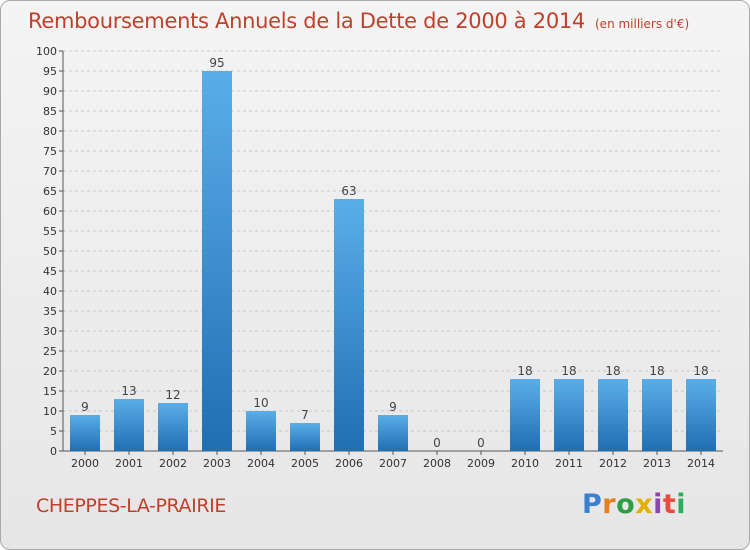 This screenshot has height=550, width=750. What do you see at coordinates (592, 504) in the screenshot?
I see `logo-letter: P` at bounding box center [592, 504].